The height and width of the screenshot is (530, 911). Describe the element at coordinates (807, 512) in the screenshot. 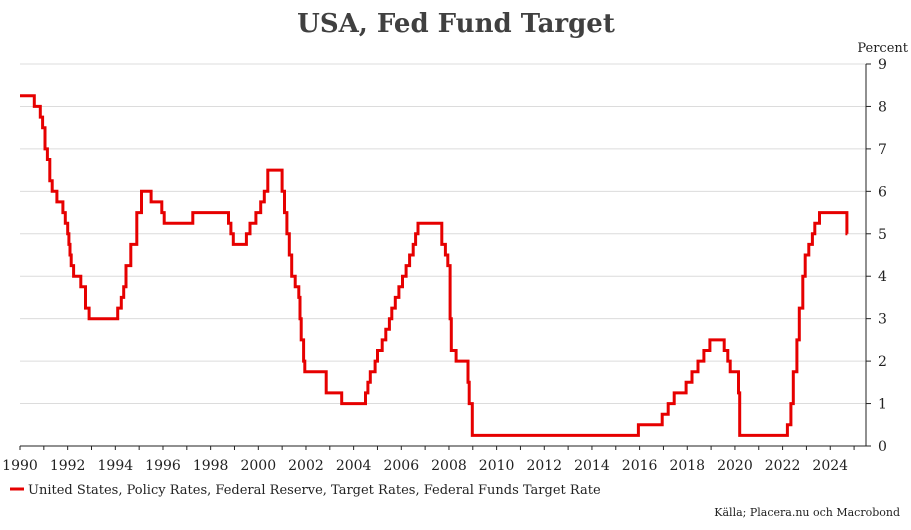

I see `source-note: Källa; Placera.nu och Macrobond` at that location.